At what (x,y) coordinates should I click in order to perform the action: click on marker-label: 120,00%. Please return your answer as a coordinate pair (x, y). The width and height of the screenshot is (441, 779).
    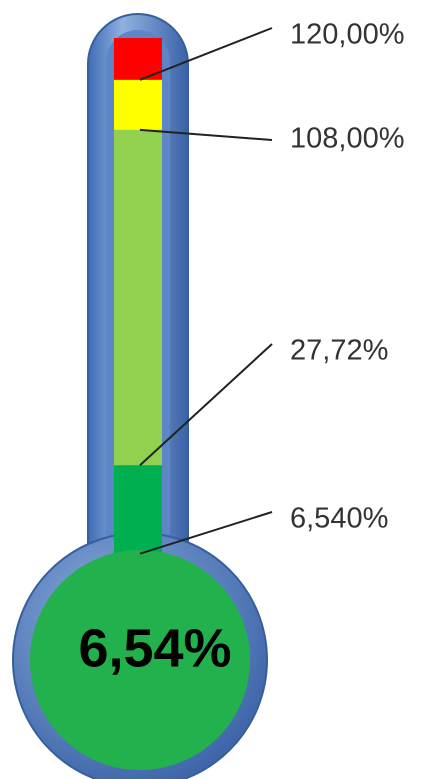
    Looking at the image, I should click on (347, 35).